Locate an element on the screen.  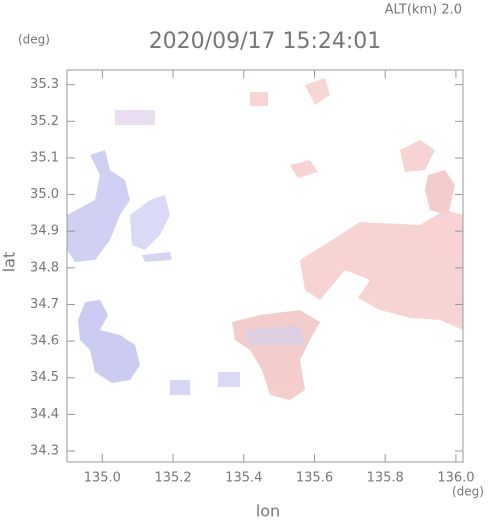
y-tick-label: 35.0 is located at coordinates (44, 194).